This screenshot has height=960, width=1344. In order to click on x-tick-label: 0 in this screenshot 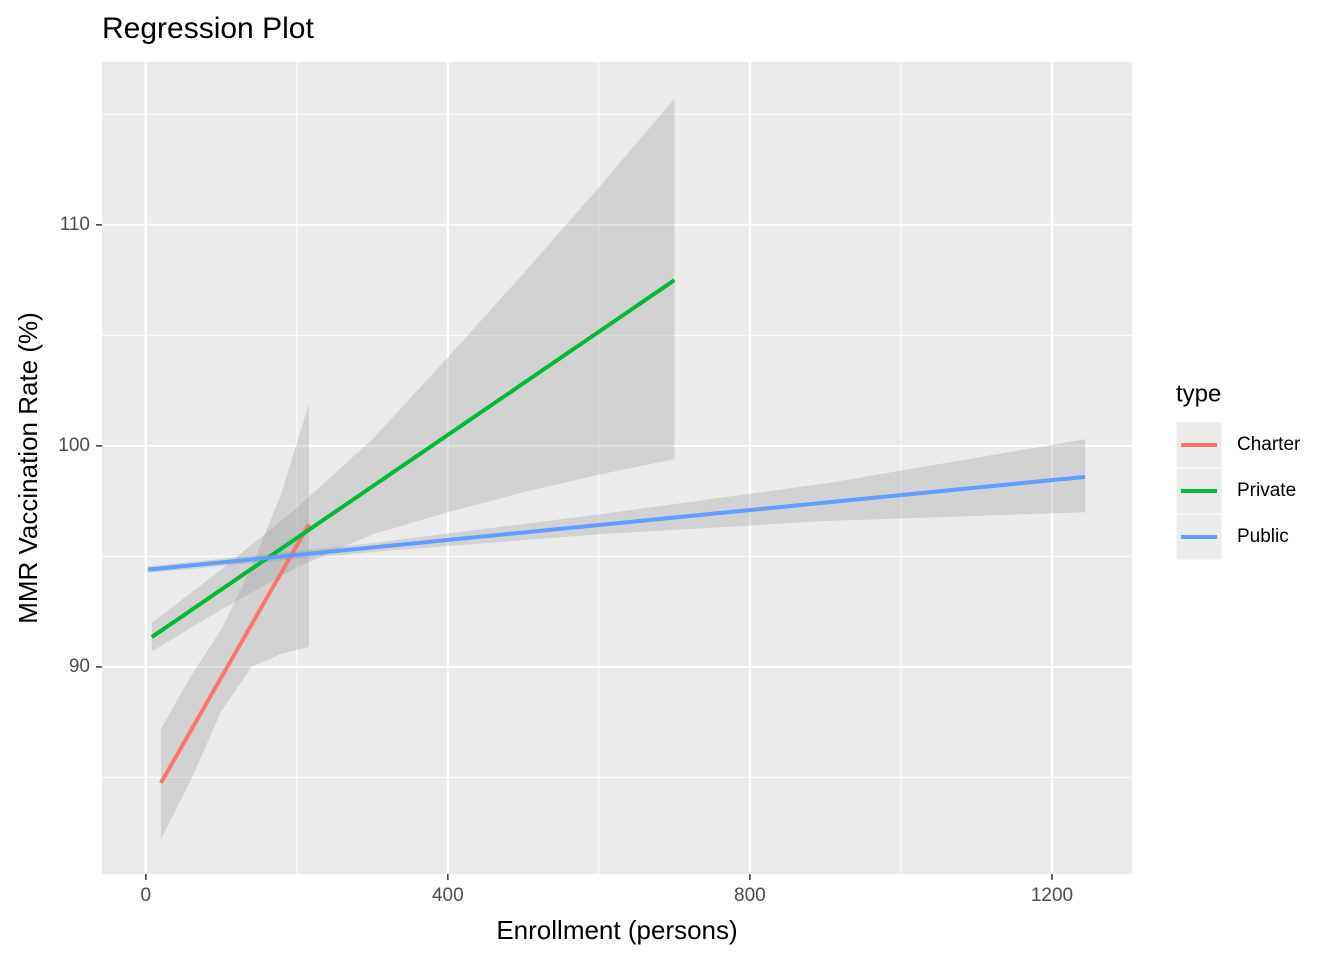, I will do `click(146, 895)`.